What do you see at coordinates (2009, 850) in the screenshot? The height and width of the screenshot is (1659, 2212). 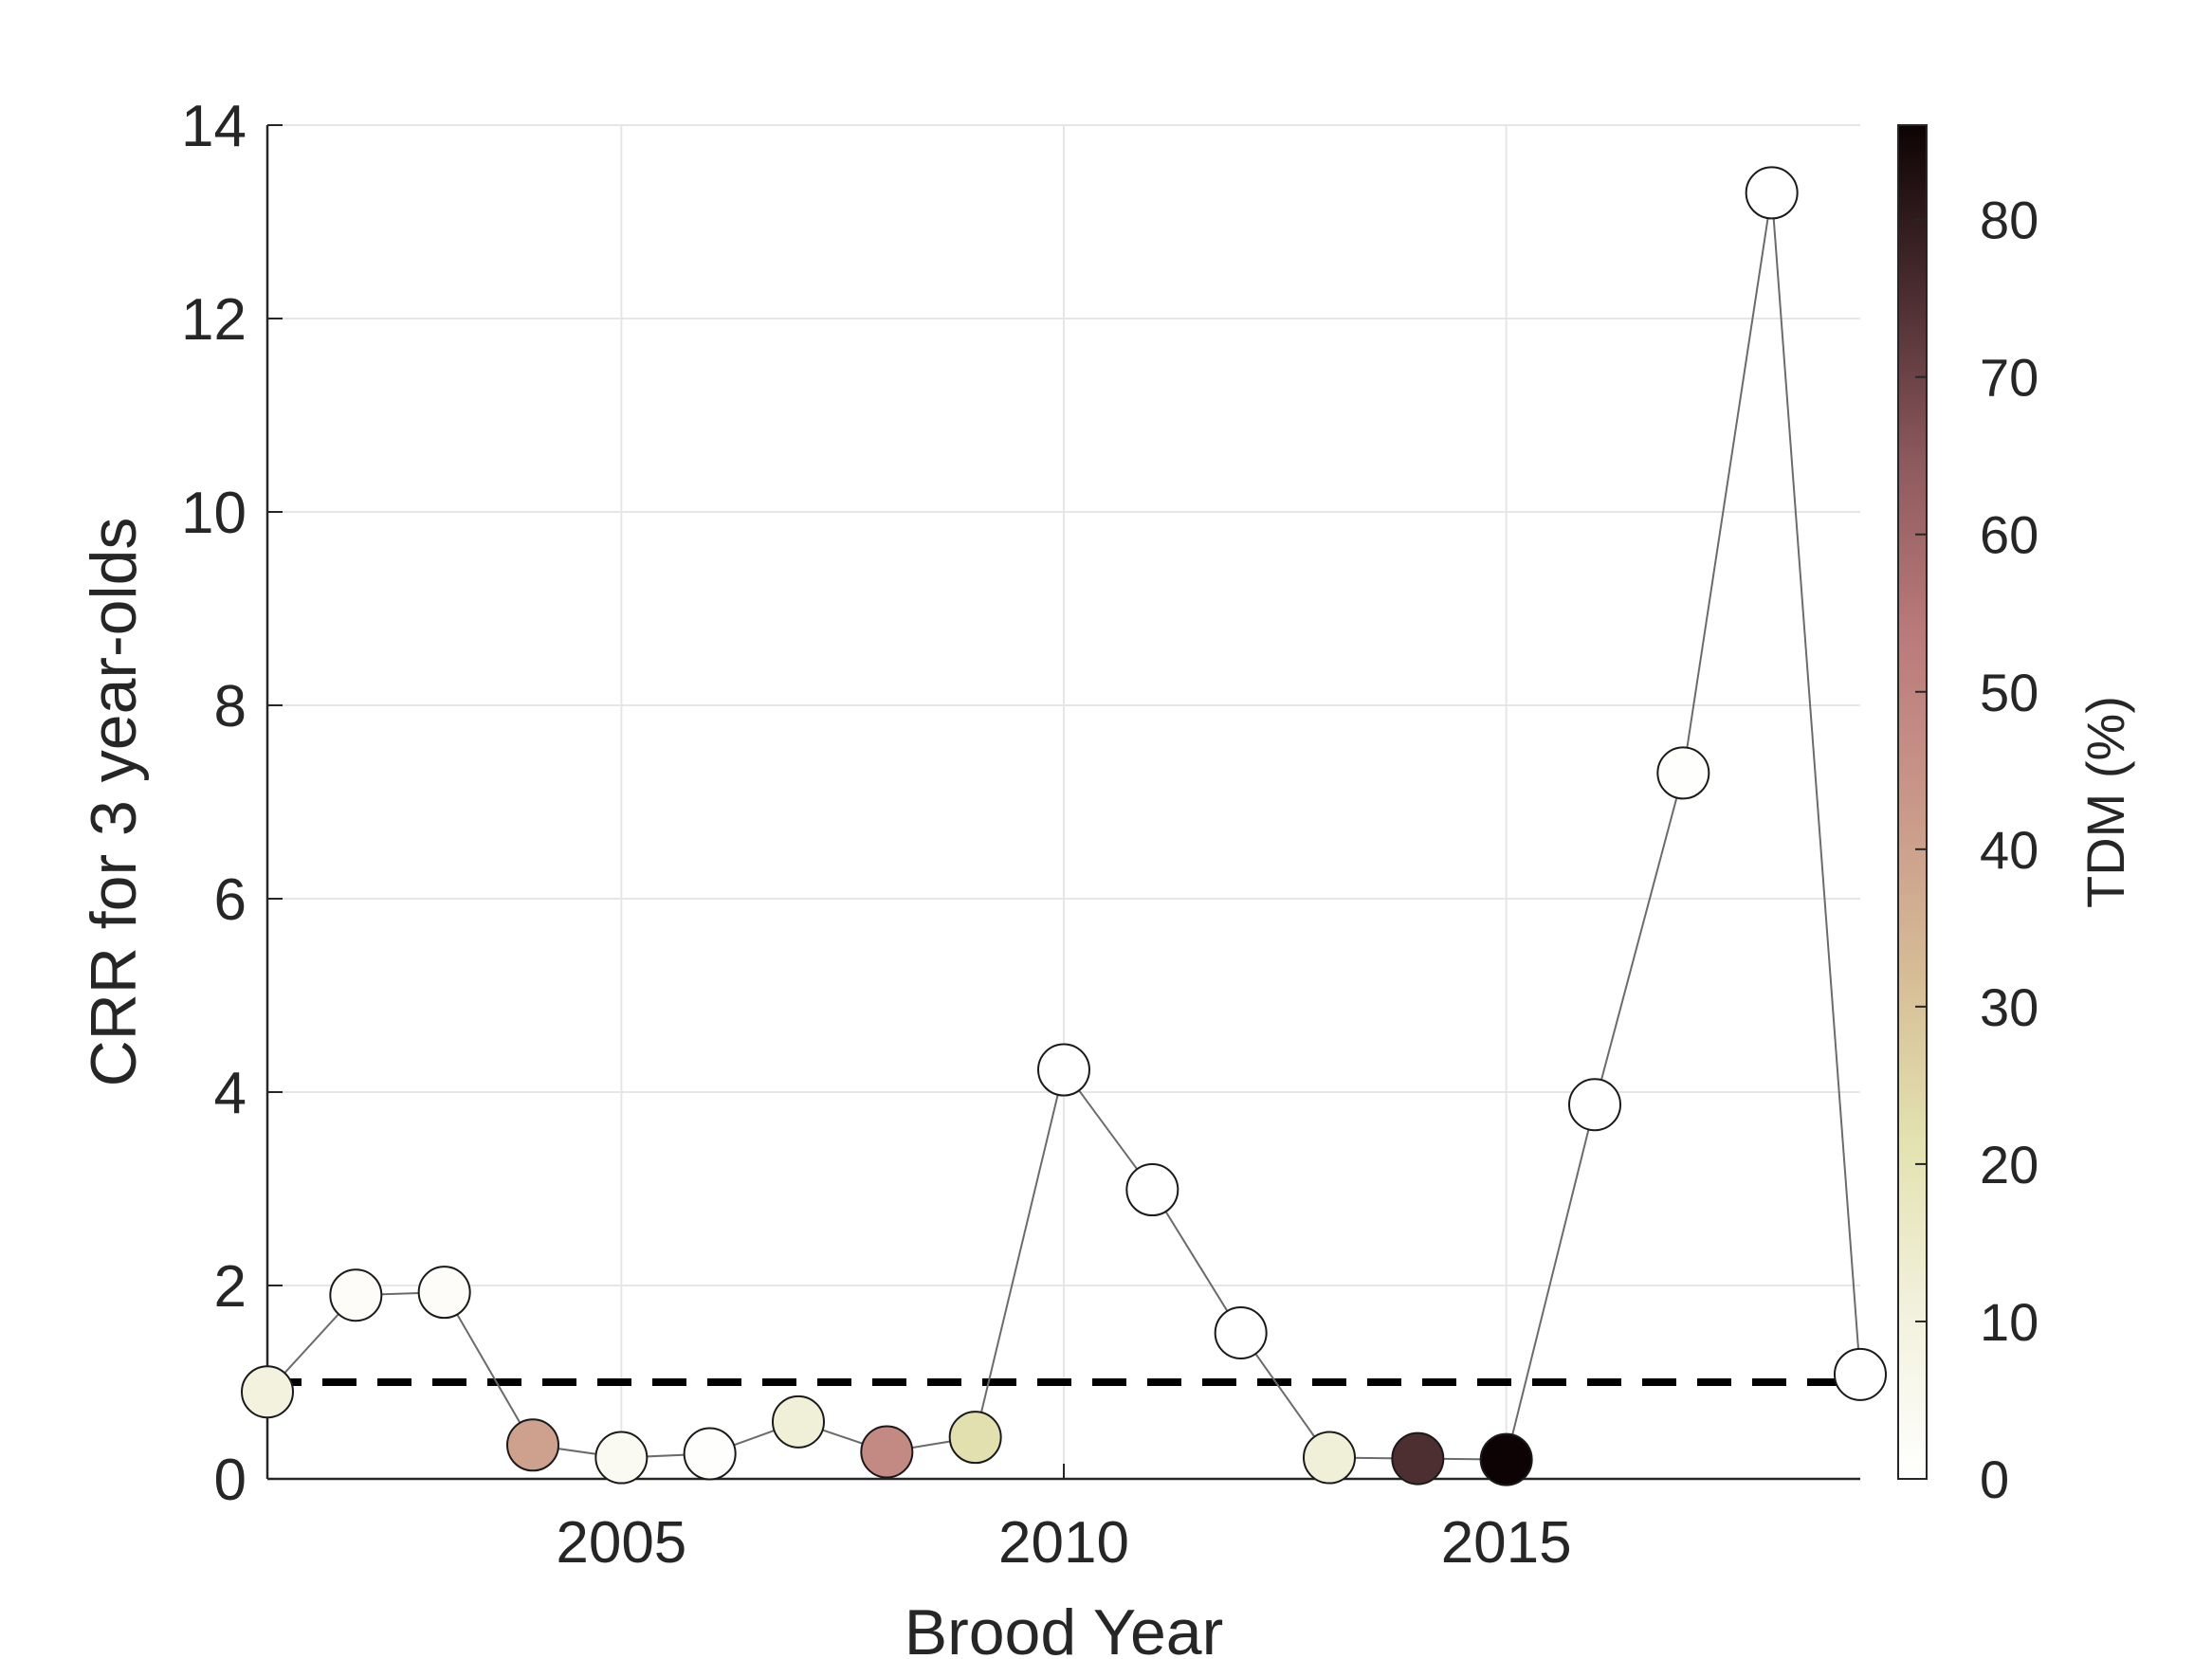 I see `colorbar-tick-label: 40` at bounding box center [2009, 850].